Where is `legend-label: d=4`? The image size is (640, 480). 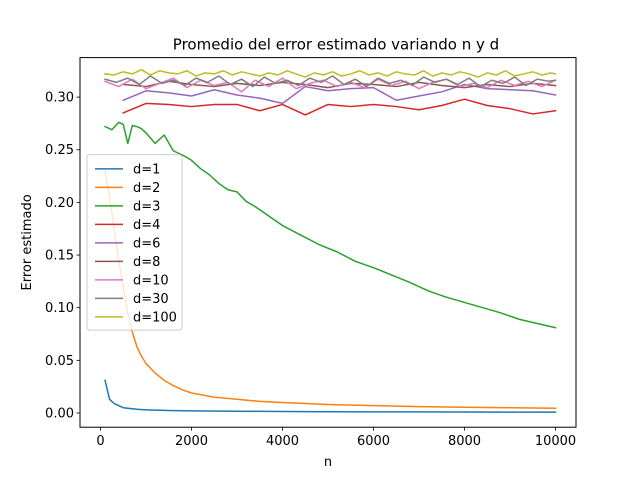 legend-label: d=4 is located at coordinates (146, 225).